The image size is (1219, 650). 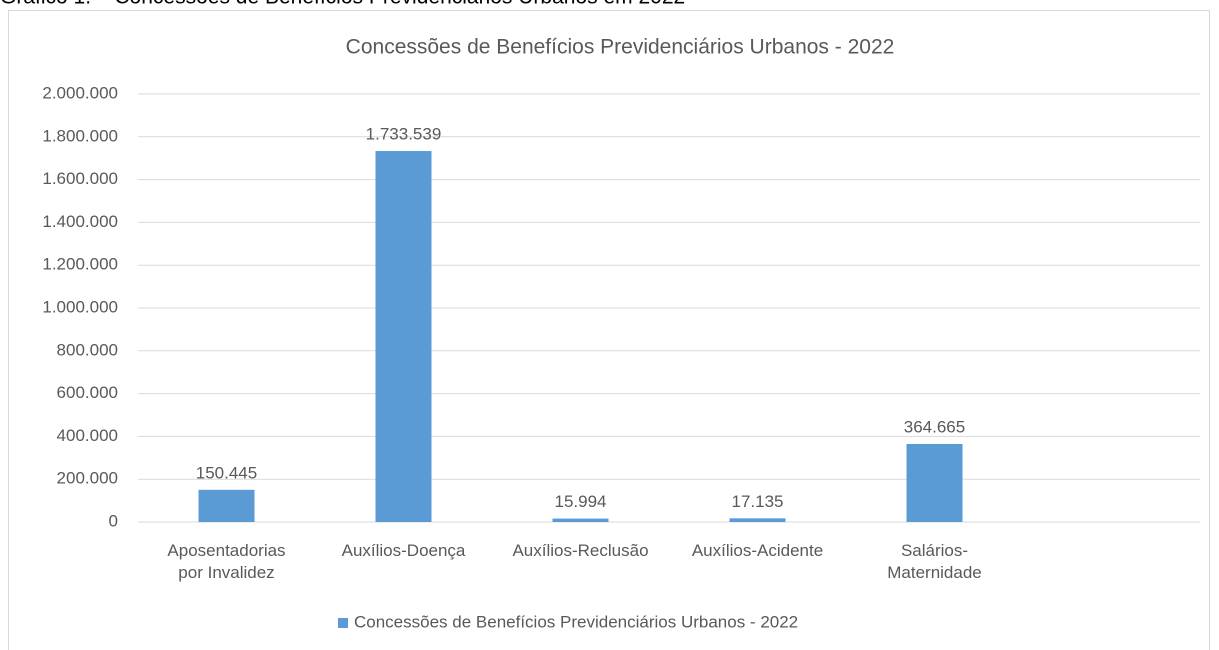 What do you see at coordinates (80, 92) in the screenshot?
I see `y-tick-label: 2.000.000` at bounding box center [80, 92].